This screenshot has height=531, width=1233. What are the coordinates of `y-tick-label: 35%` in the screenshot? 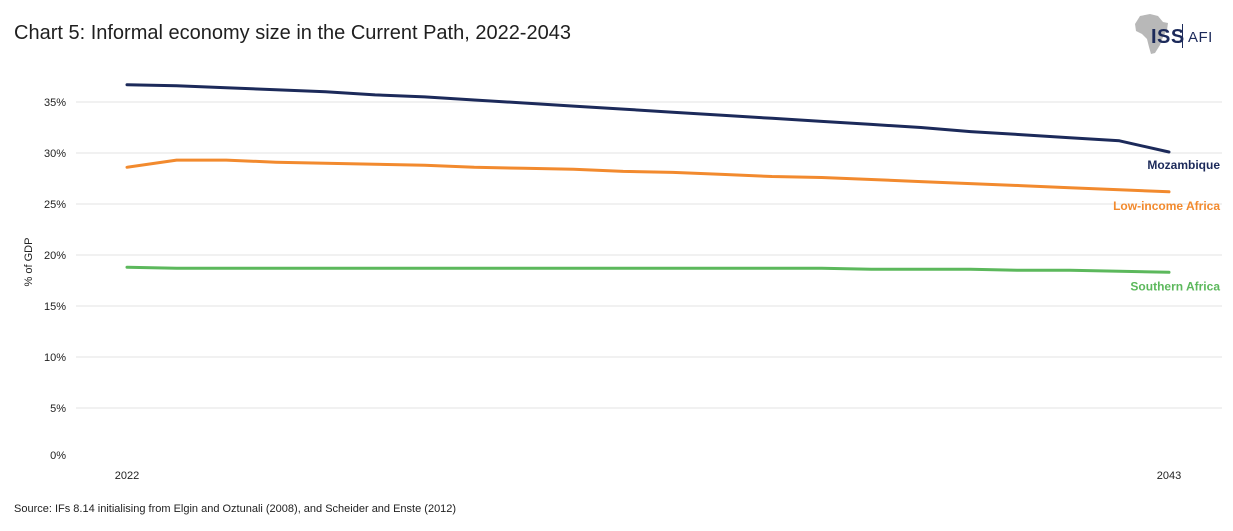 It's located at (55, 103).